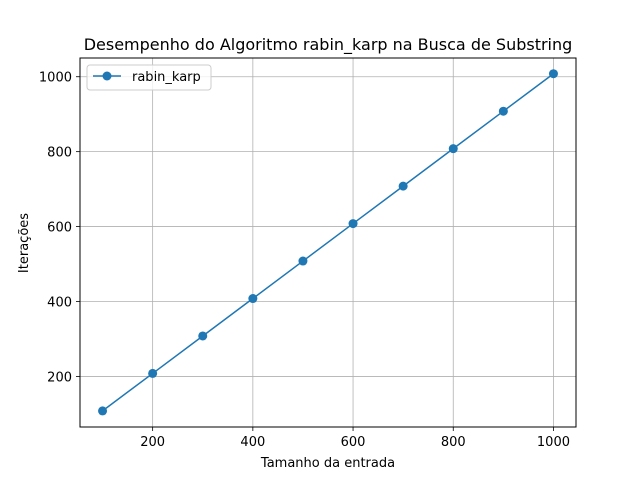  What do you see at coordinates (327, 463) in the screenshot?
I see `x-axis-label: Tamanho da entrada` at bounding box center [327, 463].